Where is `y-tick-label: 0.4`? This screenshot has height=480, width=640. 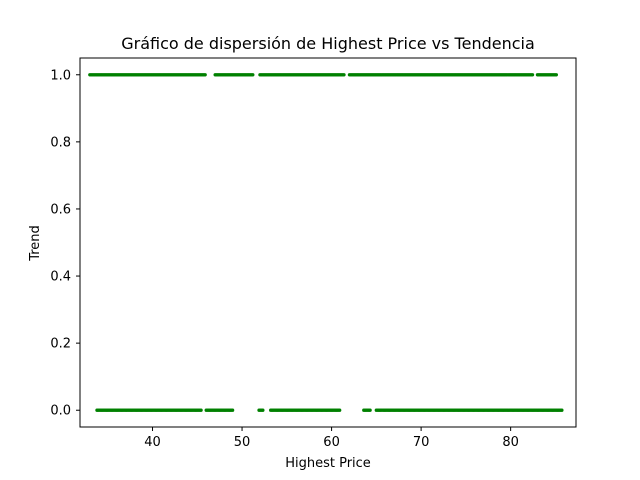
y-tick-label: 0.4 is located at coordinates (60, 277).